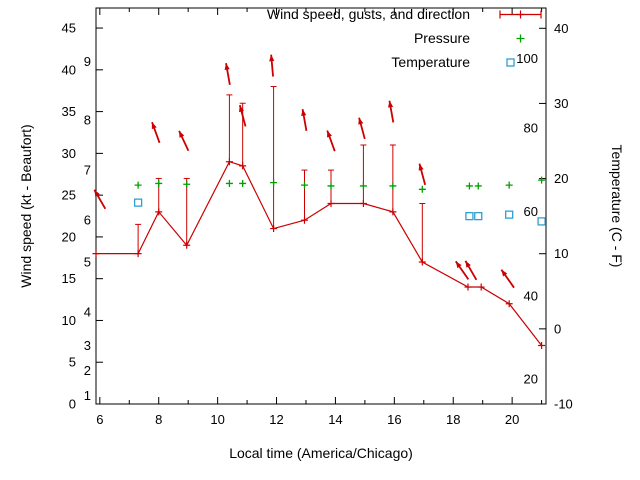 The height and width of the screenshot is (480, 640). What do you see at coordinates (561, 103) in the screenshot?
I see `y-right-tick-label: 30` at bounding box center [561, 103].